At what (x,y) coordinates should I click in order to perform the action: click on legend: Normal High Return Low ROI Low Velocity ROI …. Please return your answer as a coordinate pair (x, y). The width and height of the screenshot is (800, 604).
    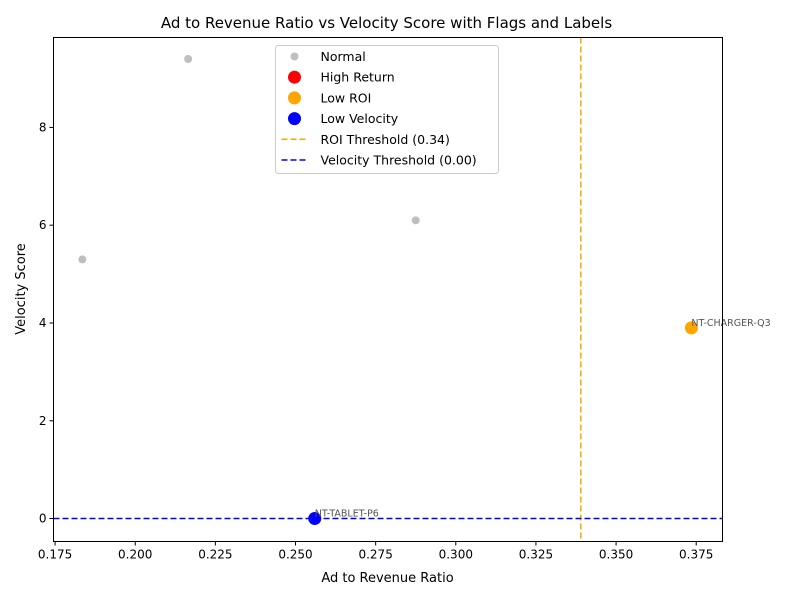
    Looking at the image, I should click on (387, 109).